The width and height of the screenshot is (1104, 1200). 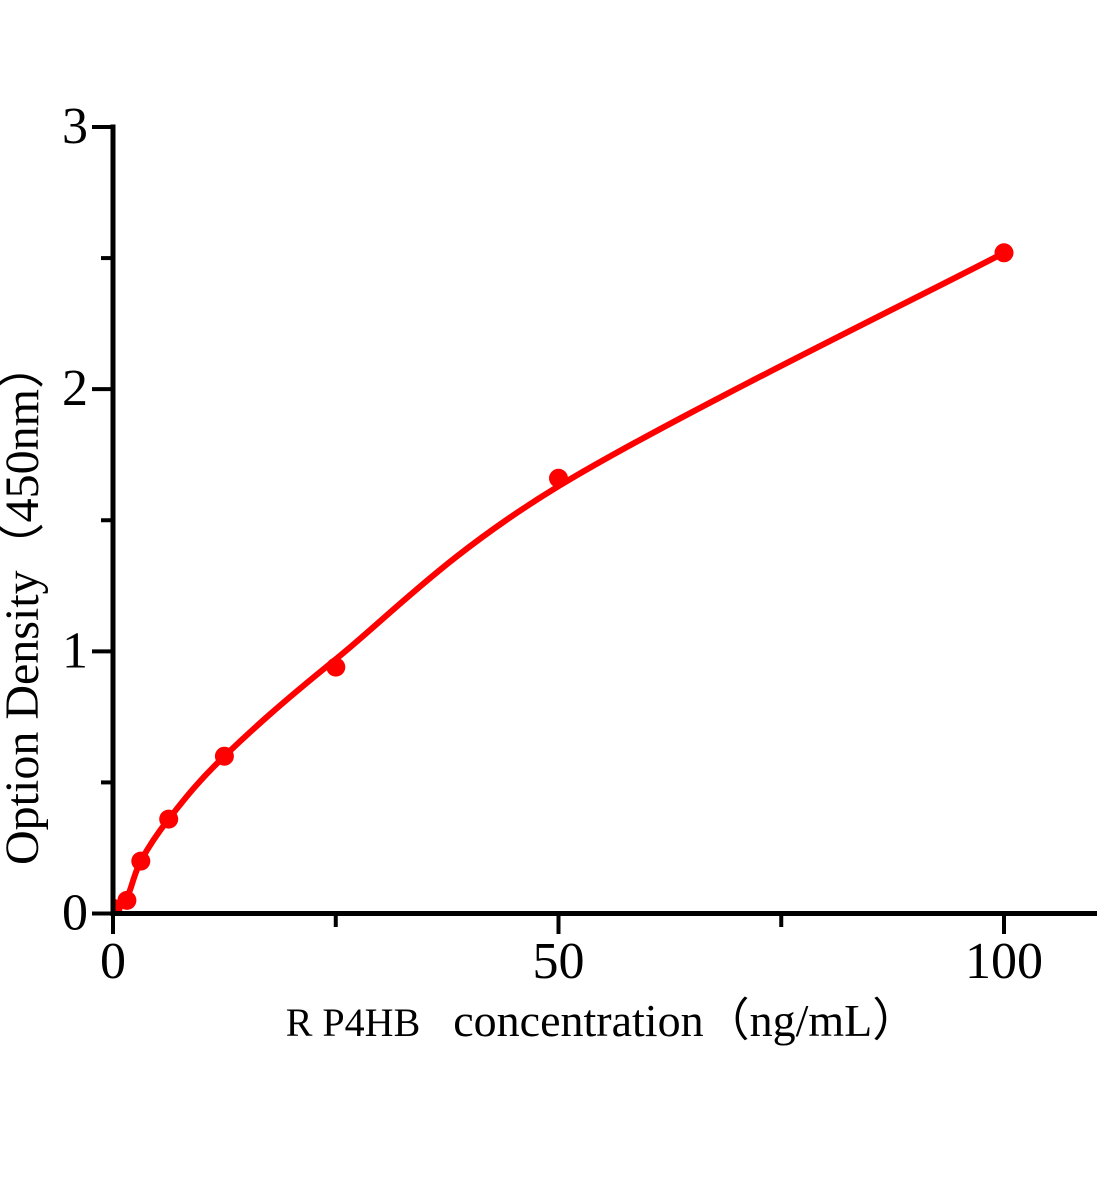 I want to click on y-tick-label: 0, so click(x=75, y=913).